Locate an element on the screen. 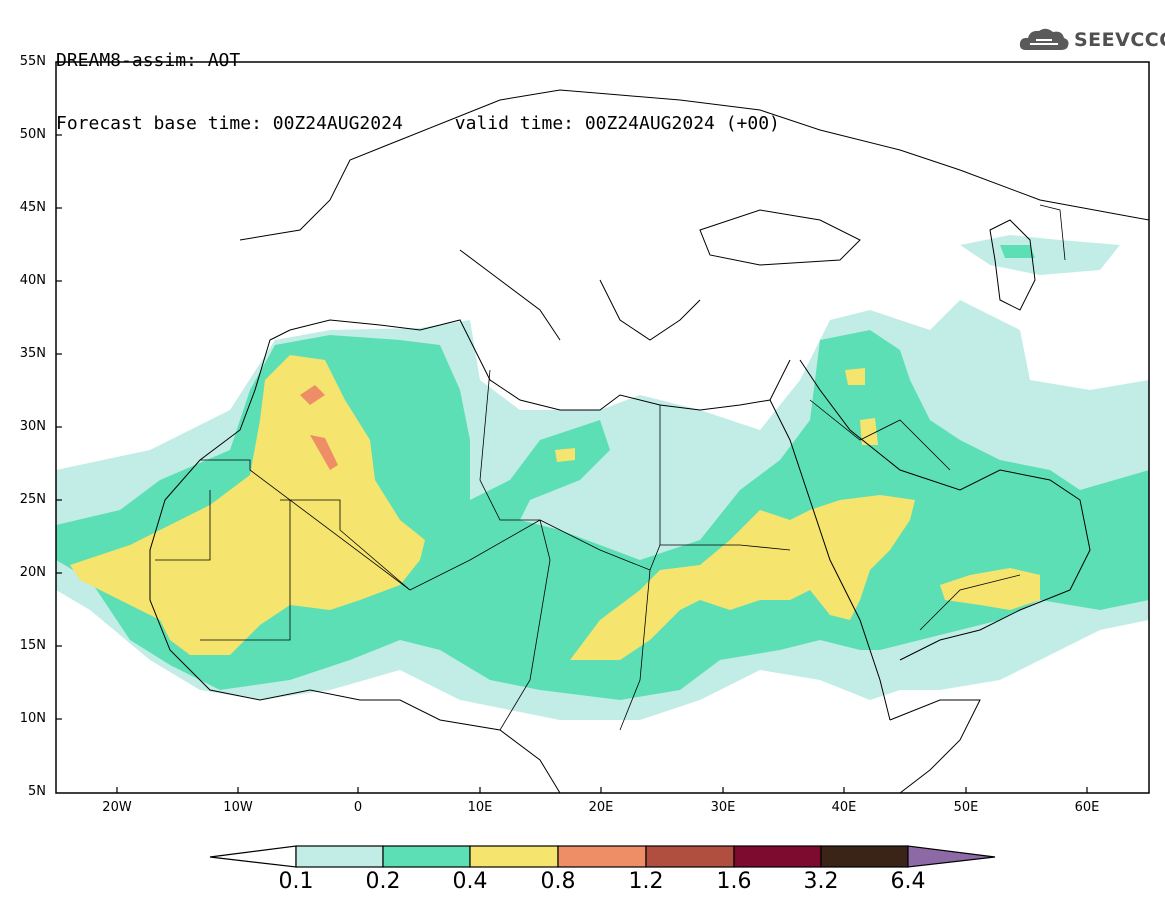 The image size is (1165, 905). colorbar-label-3.2: 3.2 is located at coordinates (821, 881).